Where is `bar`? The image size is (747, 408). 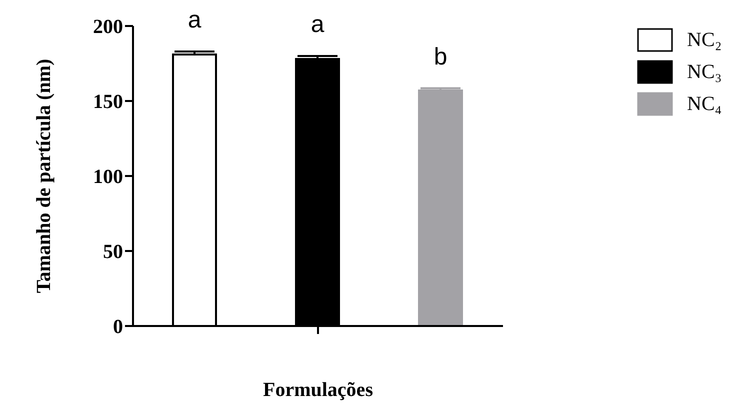
bar is located at coordinates (440, 208).